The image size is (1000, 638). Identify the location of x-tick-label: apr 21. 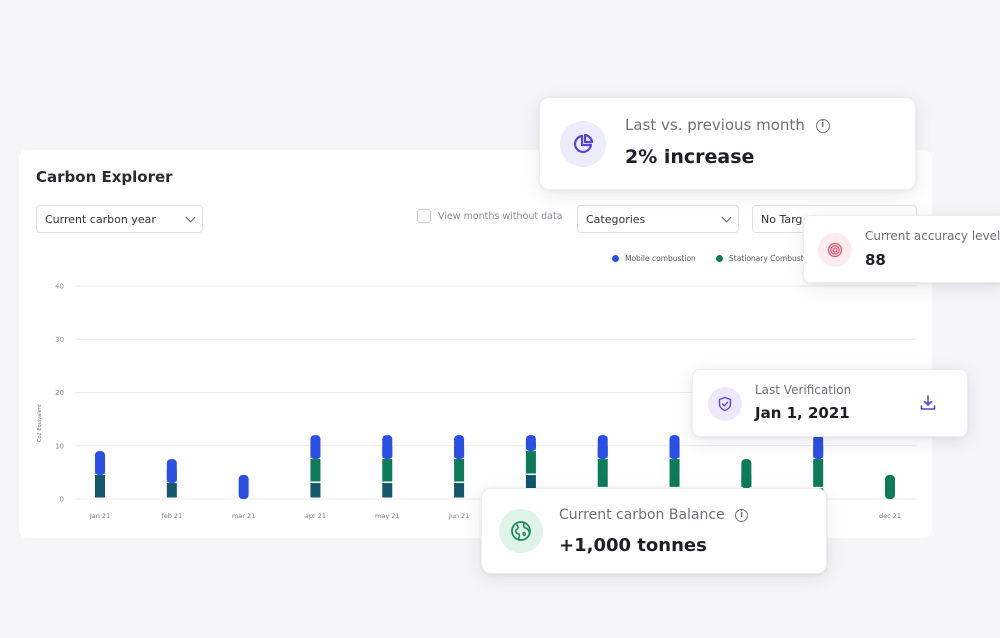
(315, 516).